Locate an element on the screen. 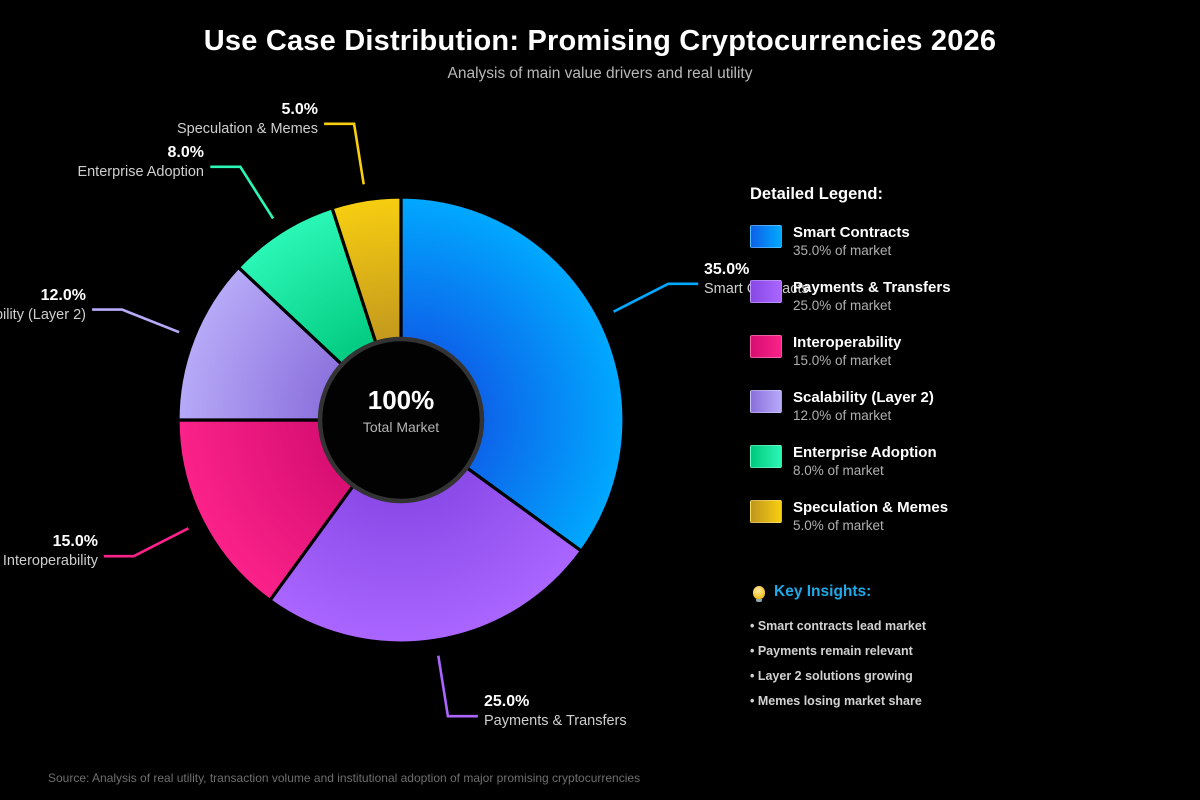  insights-title: Key Insights: is located at coordinates (812, 592).